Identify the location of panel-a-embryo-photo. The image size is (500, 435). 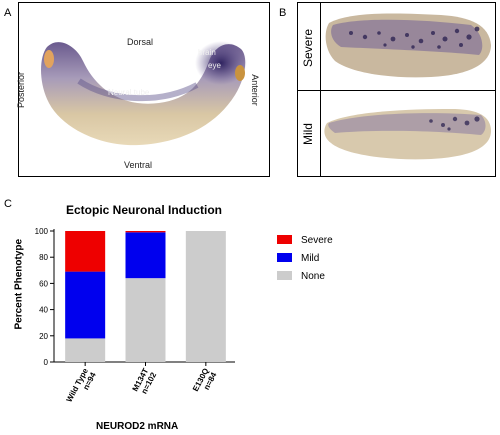
(144, 93).